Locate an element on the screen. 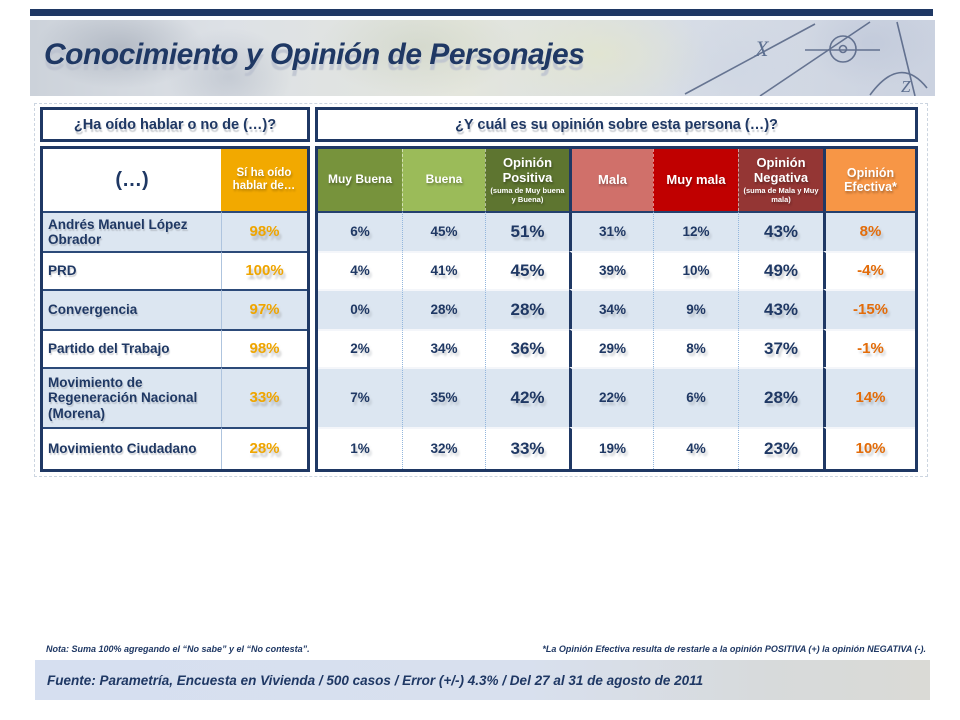 The height and width of the screenshot is (720, 960). table-cell: 39% is located at coordinates (611, 270).